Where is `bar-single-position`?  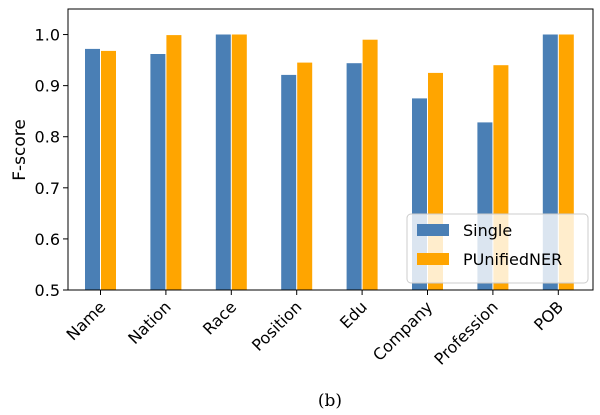 bar-single-position is located at coordinates (289, 182).